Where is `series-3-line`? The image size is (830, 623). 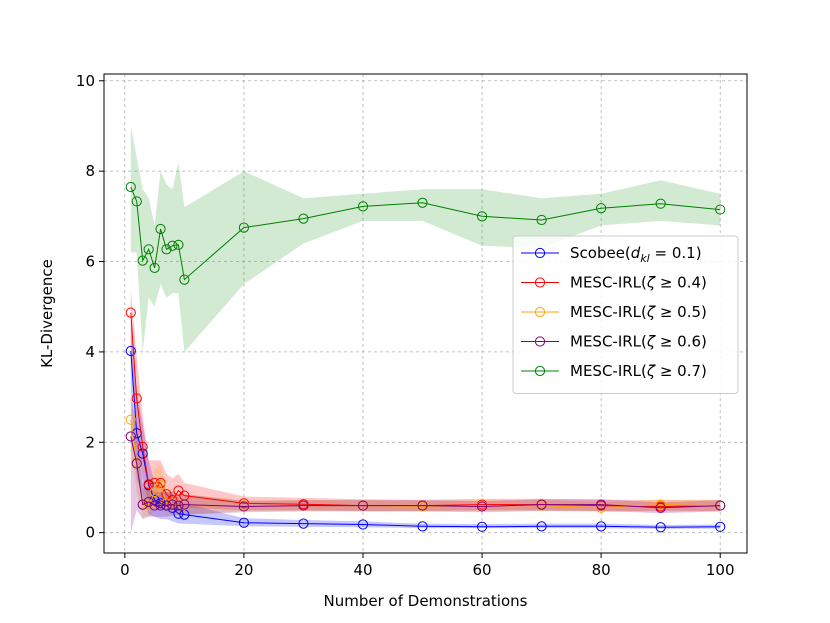 series-3-line is located at coordinates (425, 472).